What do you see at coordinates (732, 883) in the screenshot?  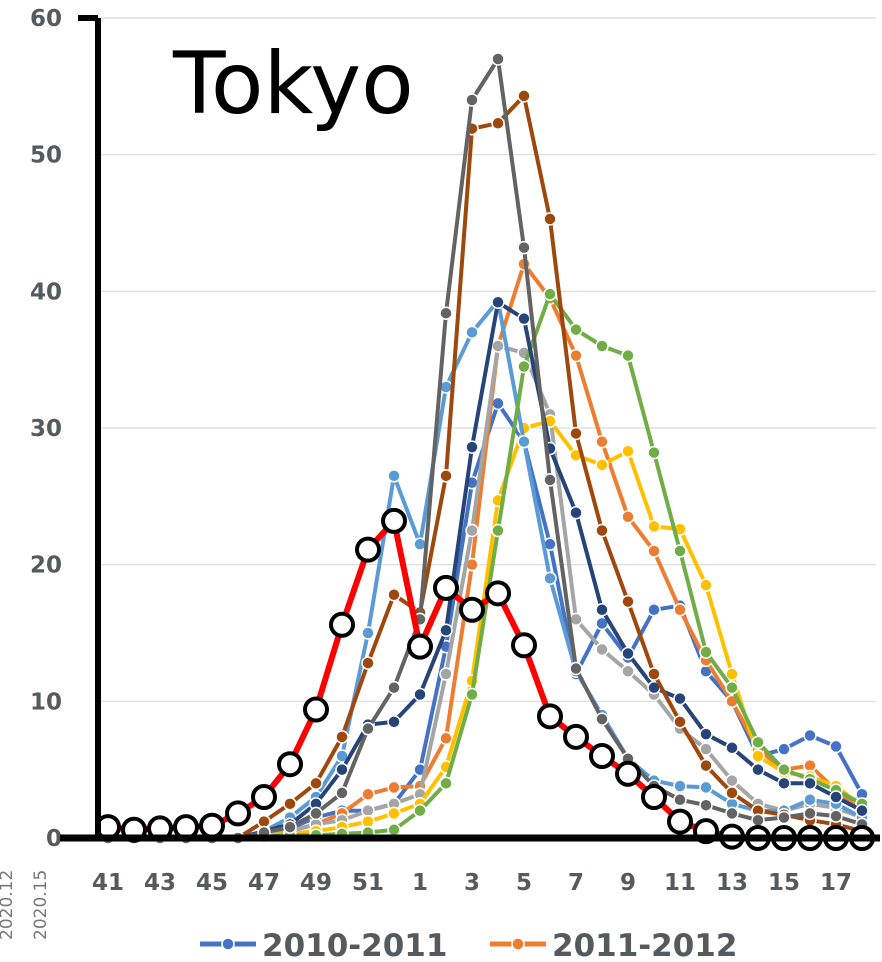 I see `x-tick-label: 13` at bounding box center [732, 883].